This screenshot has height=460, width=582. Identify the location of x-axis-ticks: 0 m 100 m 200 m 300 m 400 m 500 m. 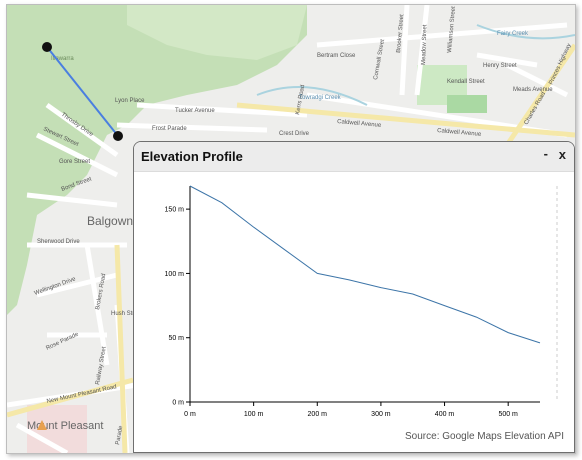
(351, 410).